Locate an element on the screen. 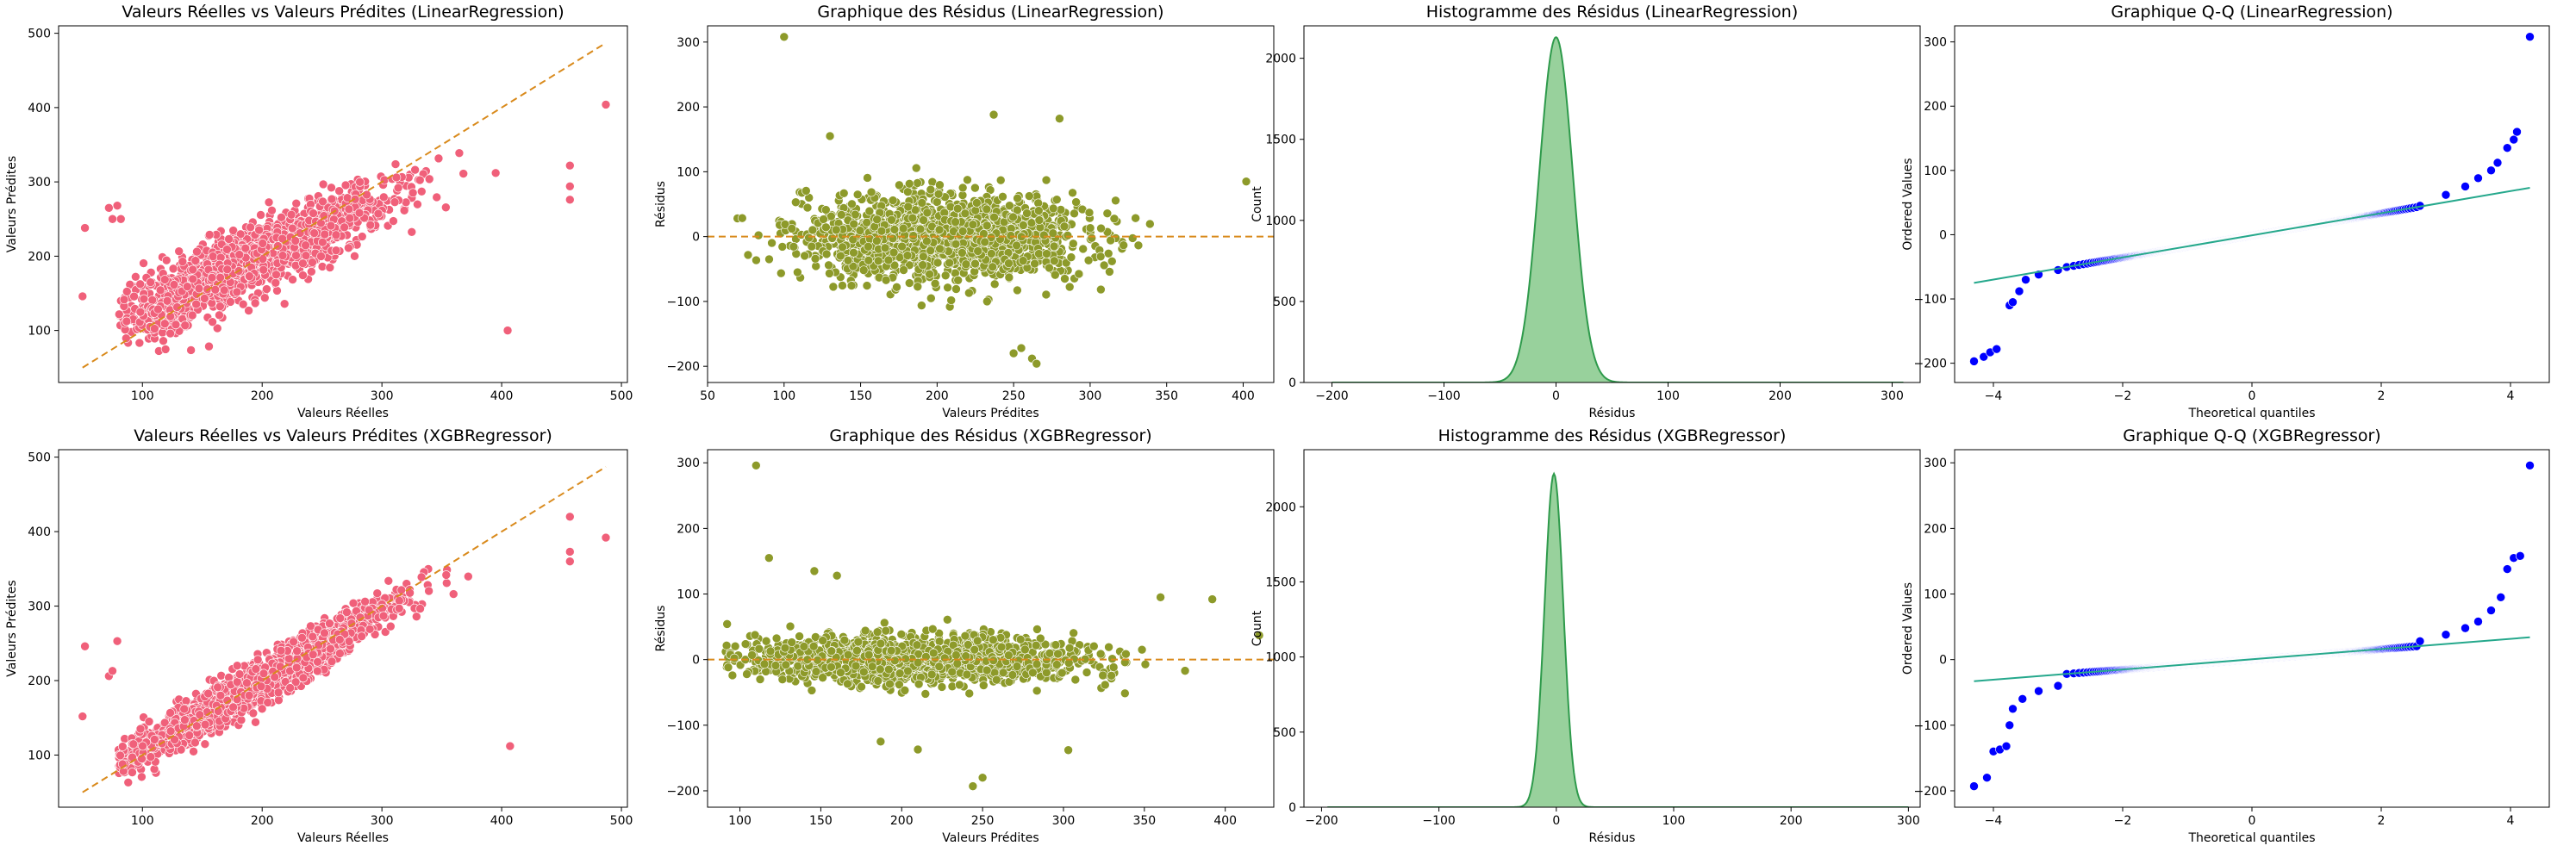 Image resolution: width=2576 pixels, height=852 pixels. y-tick-label: 300 is located at coordinates (688, 43).